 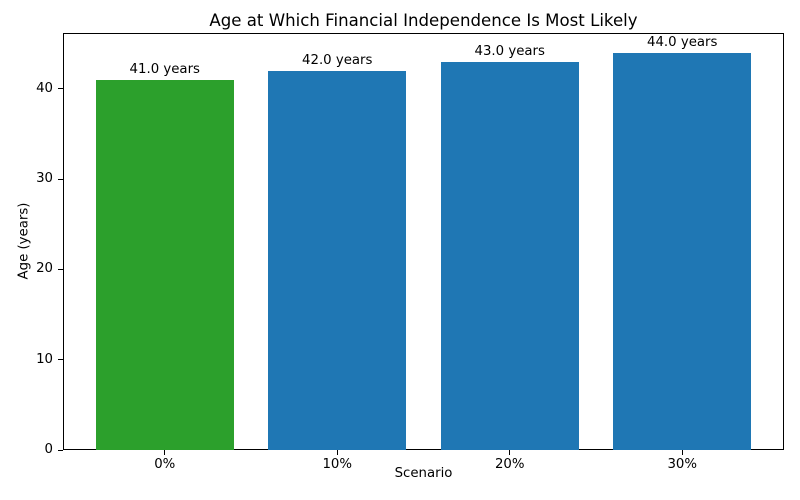 What do you see at coordinates (44, 179) in the screenshot?
I see `y-tick-label: 30` at bounding box center [44, 179].